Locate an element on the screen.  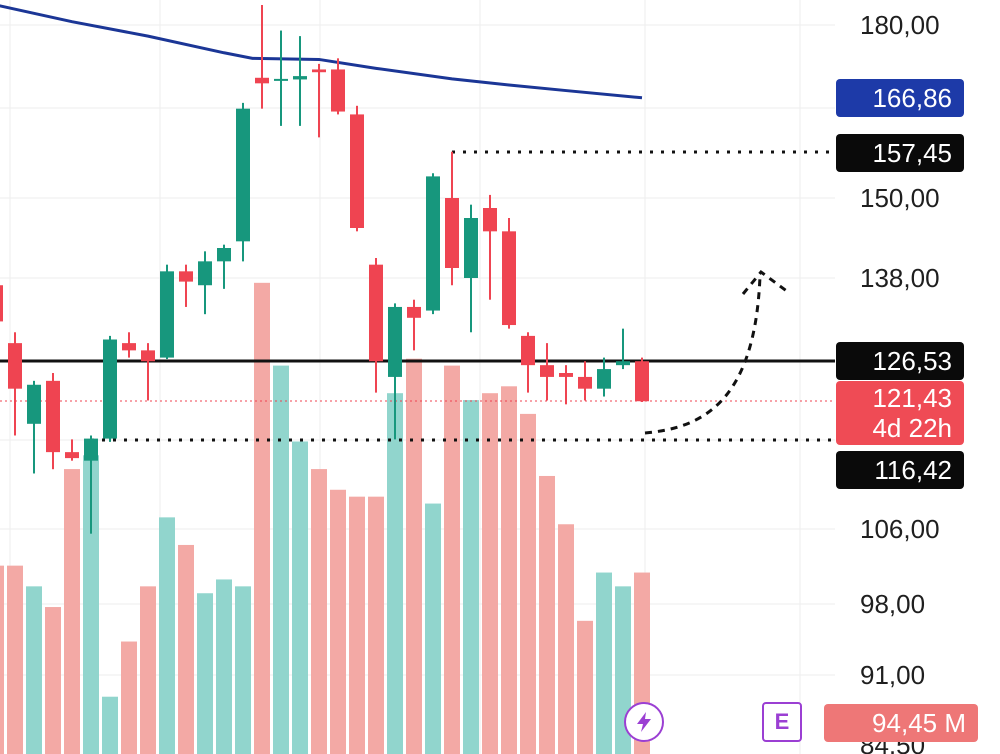
lightning-icon is located at coordinates (644, 722).